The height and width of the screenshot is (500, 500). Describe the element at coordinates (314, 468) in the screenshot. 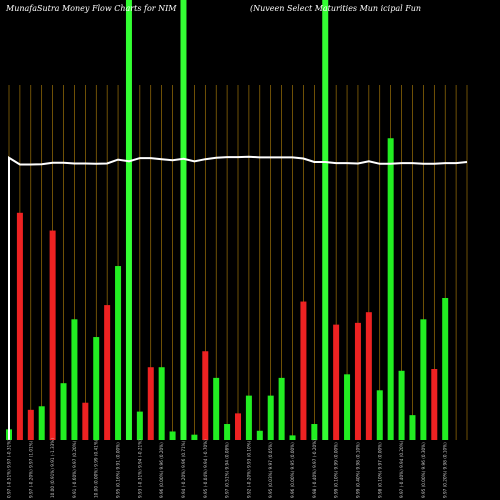

I see `x-tick-label: 9.98 (-0.40%) 9.97 (-0.20%)` at that location.